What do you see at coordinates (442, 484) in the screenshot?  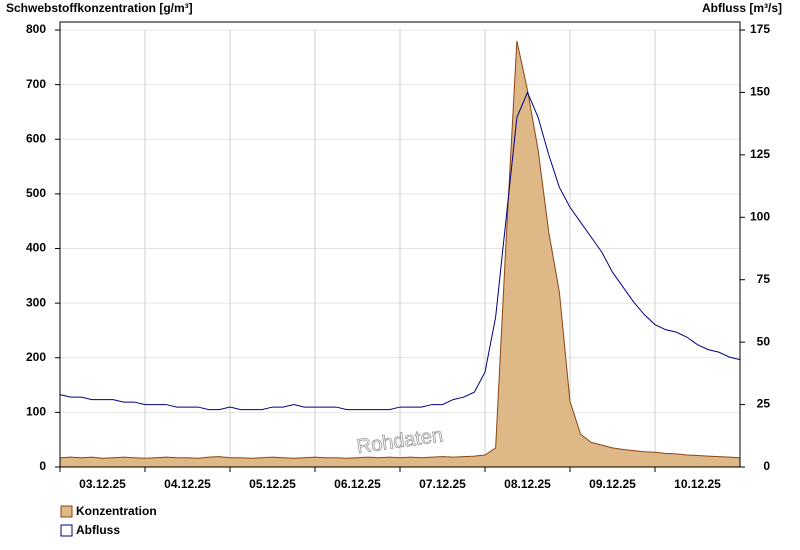 I see `x-tick-label: 07.12.25` at bounding box center [442, 484].